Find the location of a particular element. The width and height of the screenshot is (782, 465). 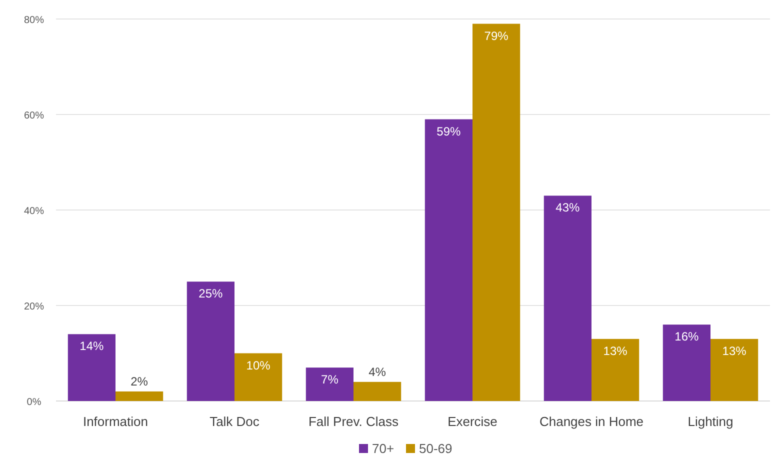

y-tick-label: 80% is located at coordinates (34, 20).